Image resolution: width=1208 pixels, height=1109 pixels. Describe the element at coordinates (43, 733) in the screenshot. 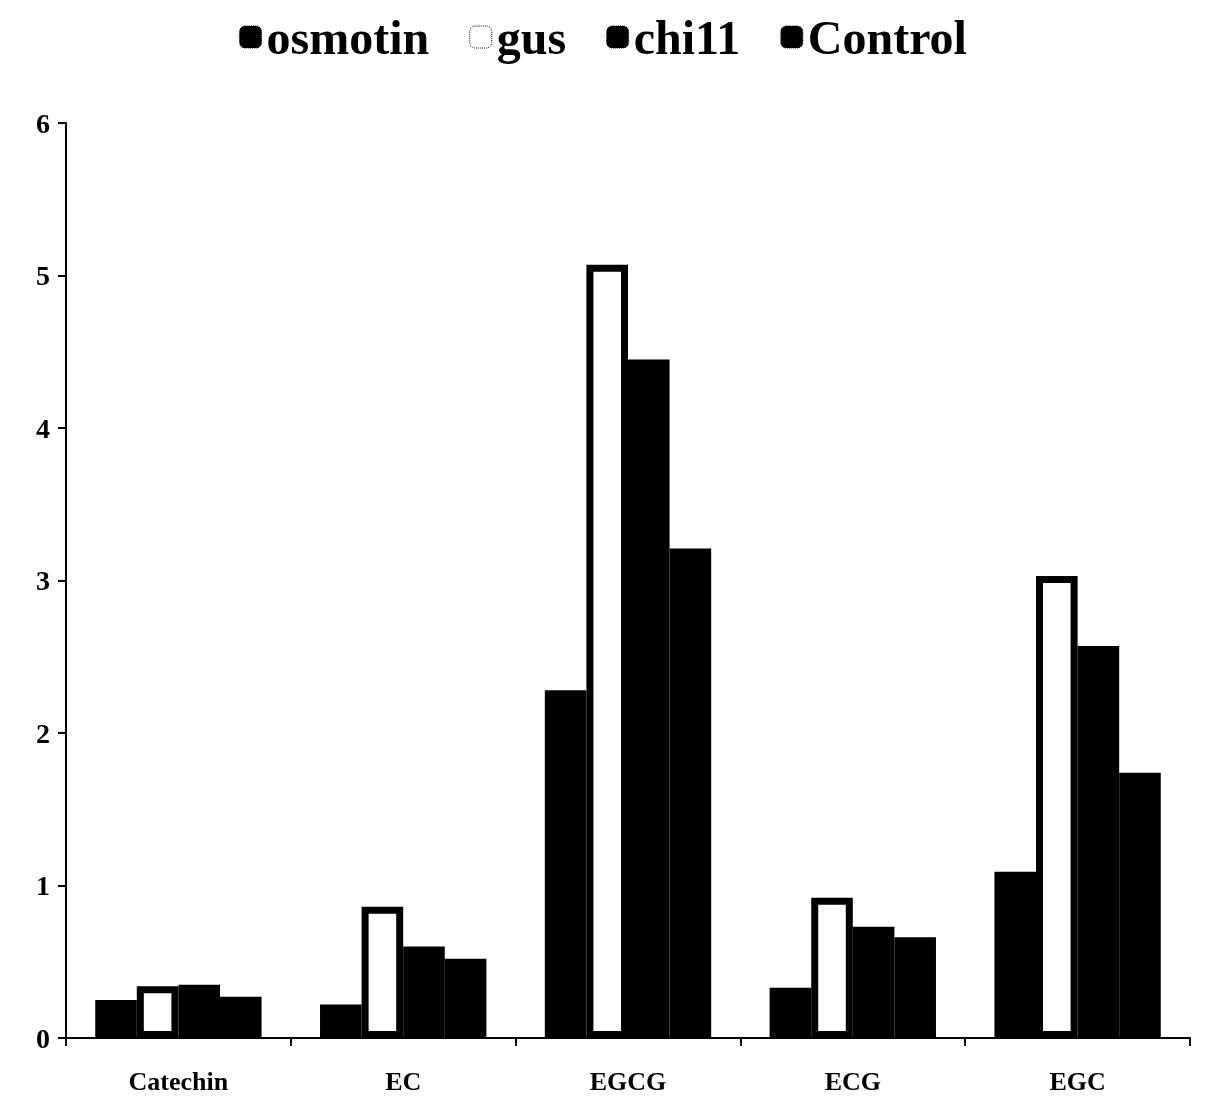

I see `y-tick-label: 2` at that location.